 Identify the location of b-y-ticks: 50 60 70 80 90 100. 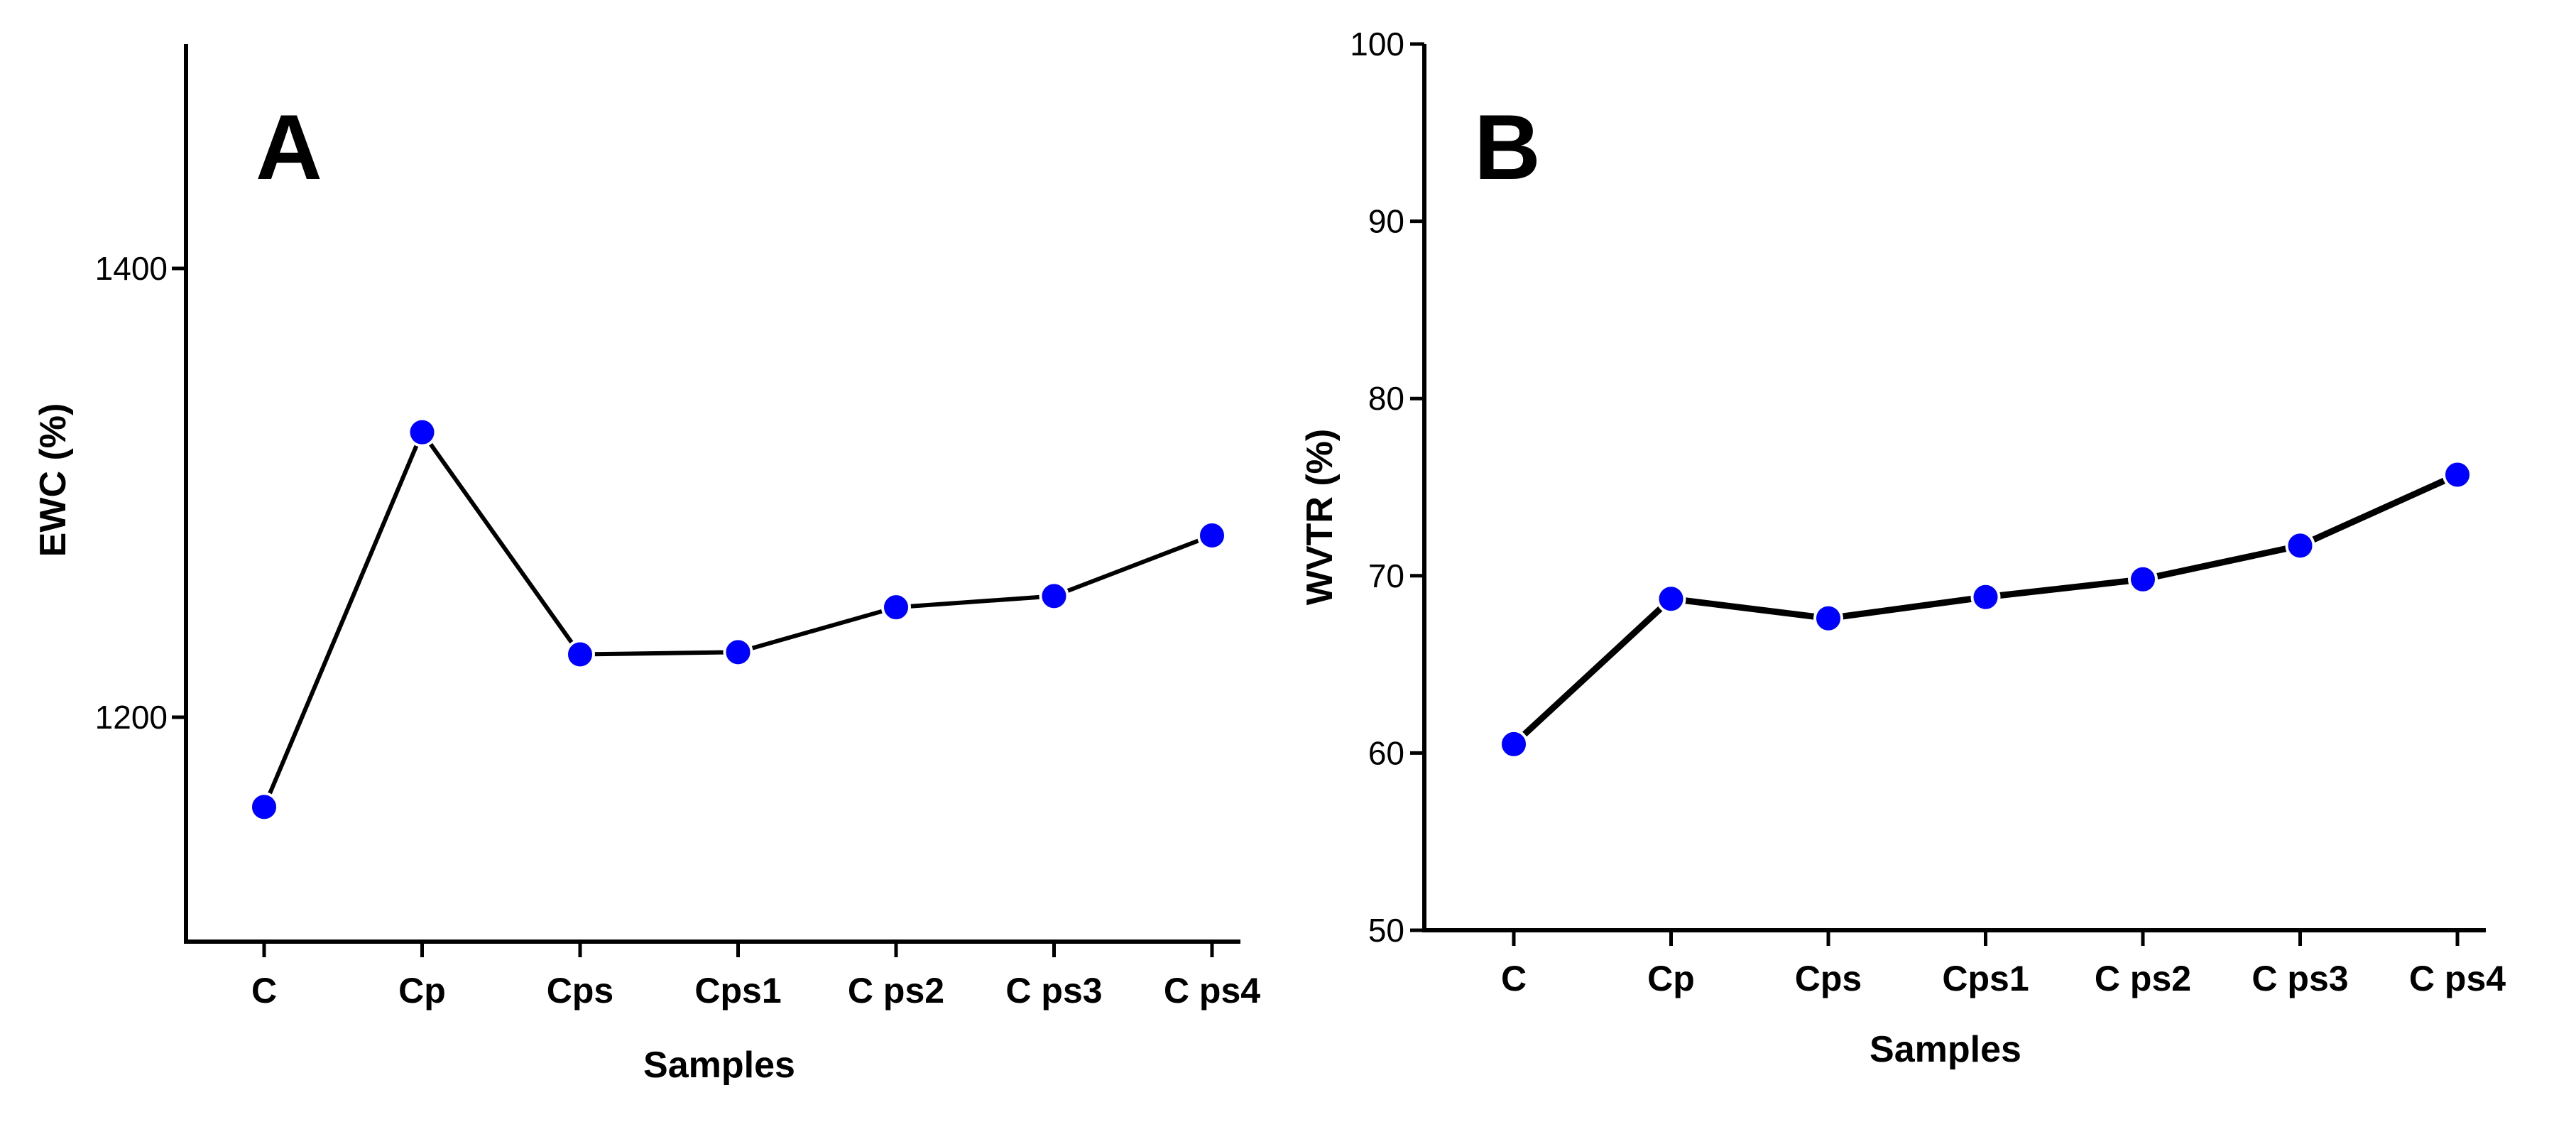
(1387, 487).